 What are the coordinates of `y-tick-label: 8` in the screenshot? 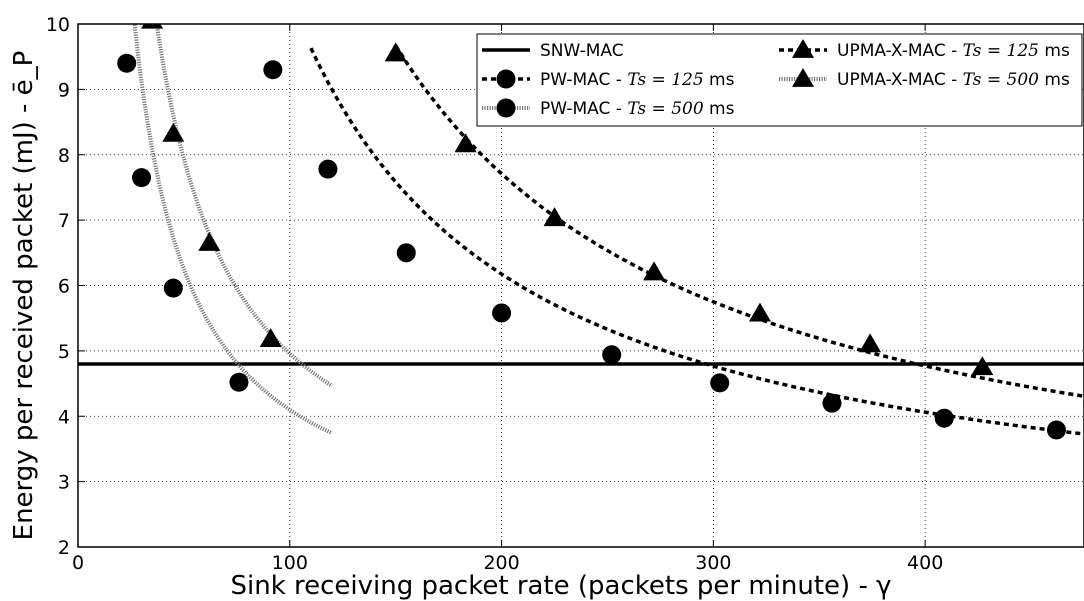 It's located at (64, 156).